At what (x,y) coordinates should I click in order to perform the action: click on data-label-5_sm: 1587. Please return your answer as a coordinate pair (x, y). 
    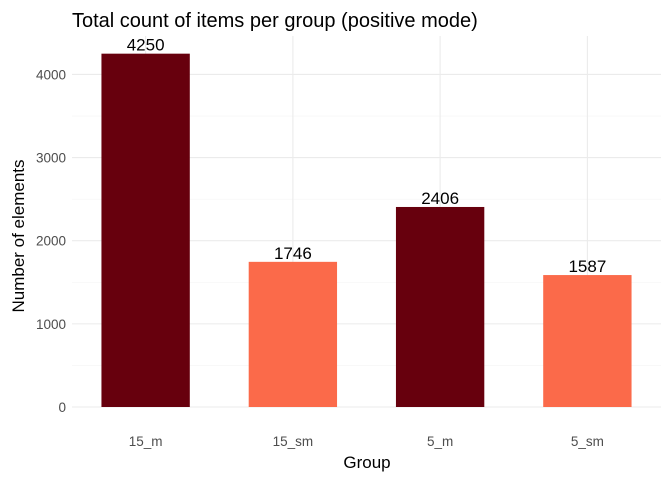
    Looking at the image, I should click on (587, 266).